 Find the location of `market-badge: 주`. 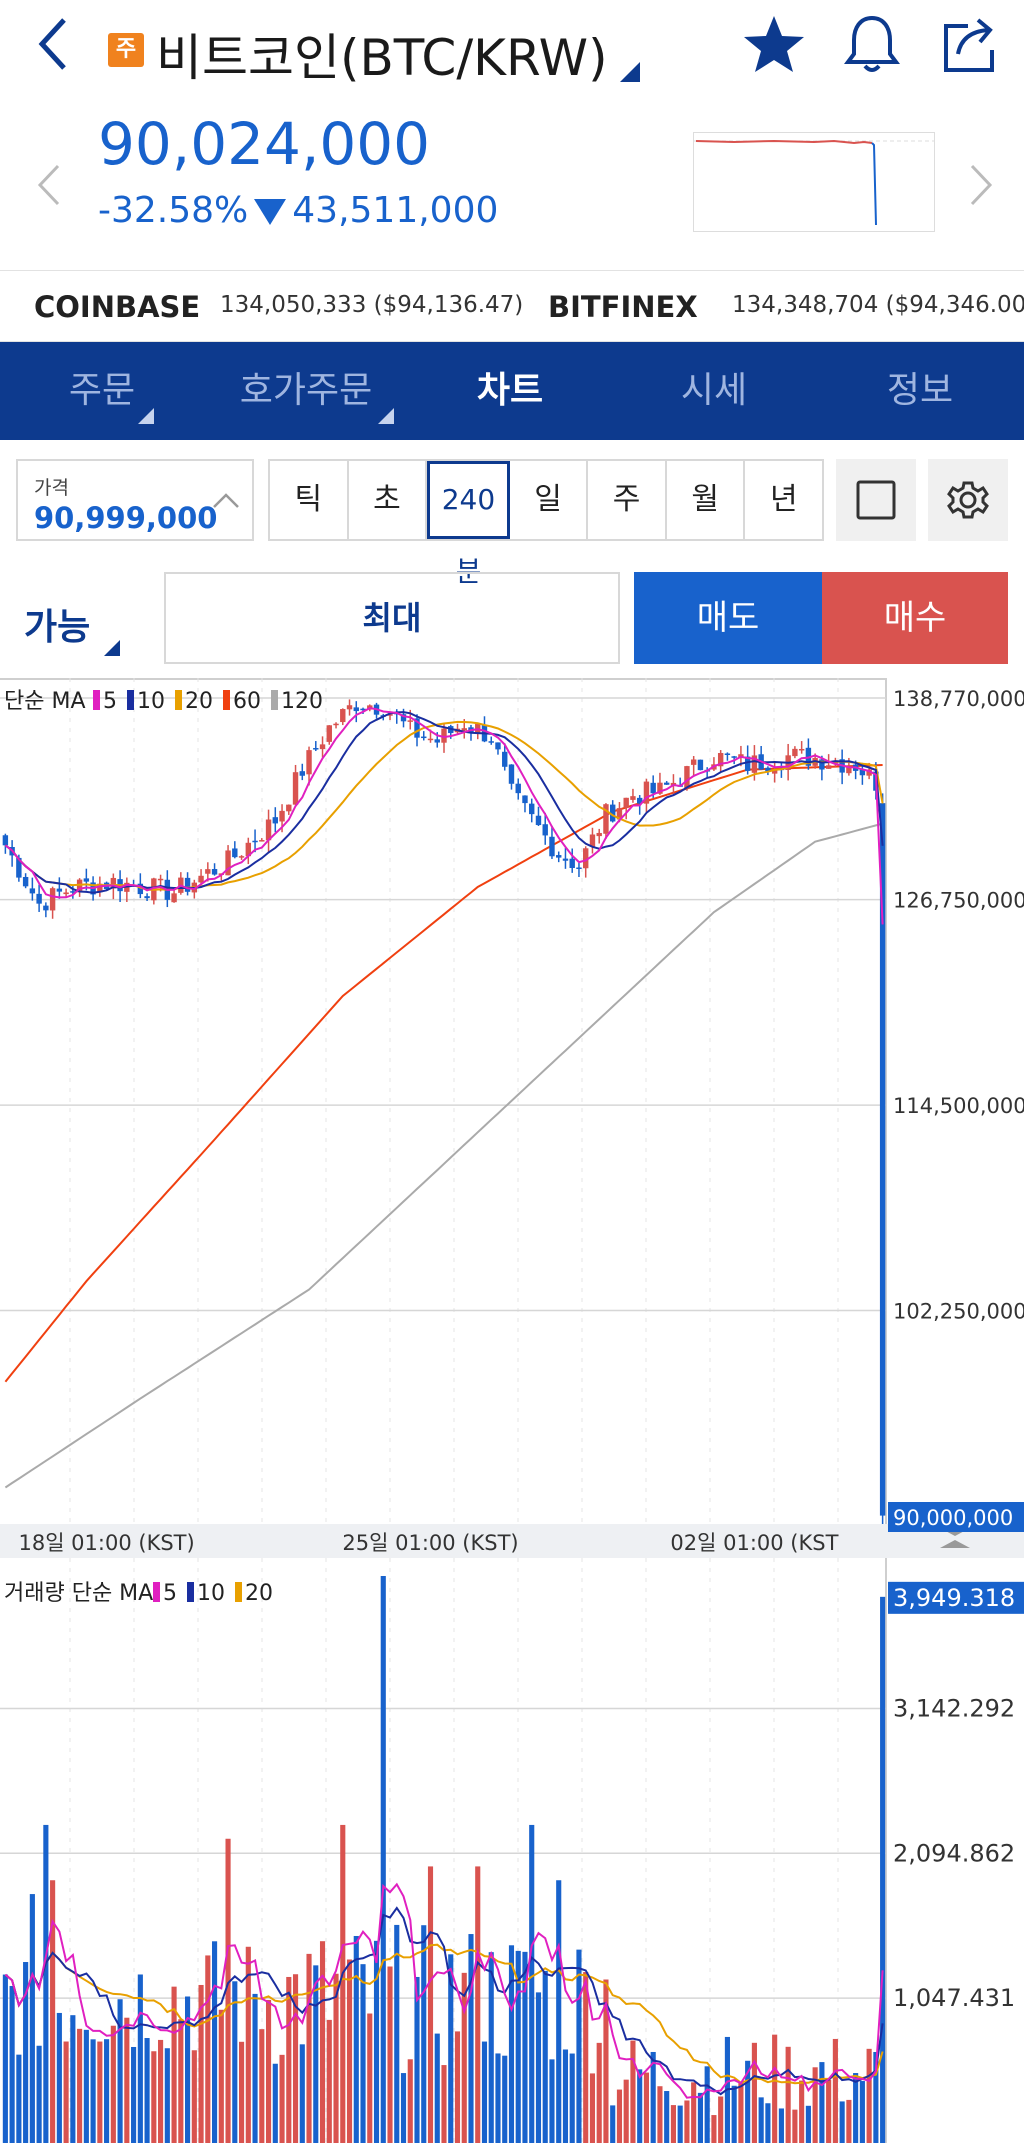

market-badge: 주 is located at coordinates (126, 50).